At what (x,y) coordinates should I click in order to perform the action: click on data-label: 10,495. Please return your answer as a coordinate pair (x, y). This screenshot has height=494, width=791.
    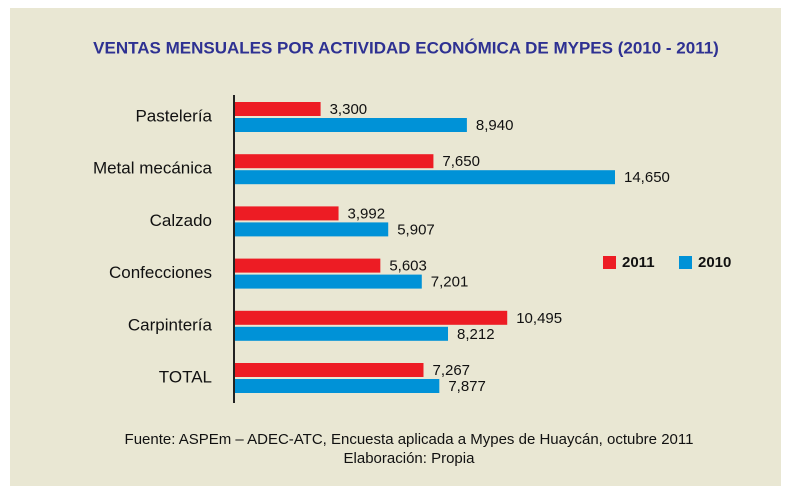
    Looking at the image, I should click on (539, 318).